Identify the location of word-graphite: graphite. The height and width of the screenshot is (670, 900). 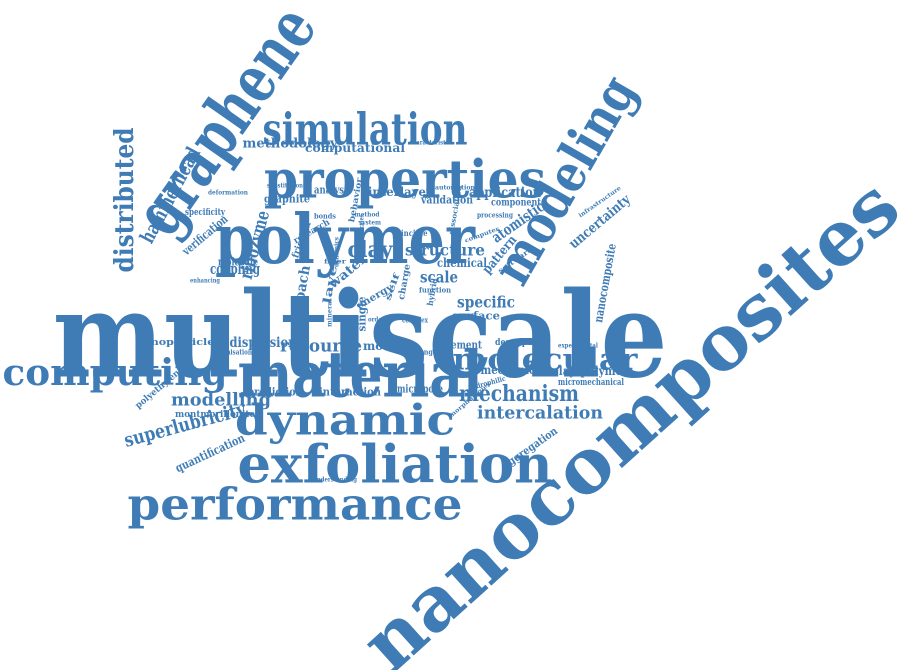
(287, 199).